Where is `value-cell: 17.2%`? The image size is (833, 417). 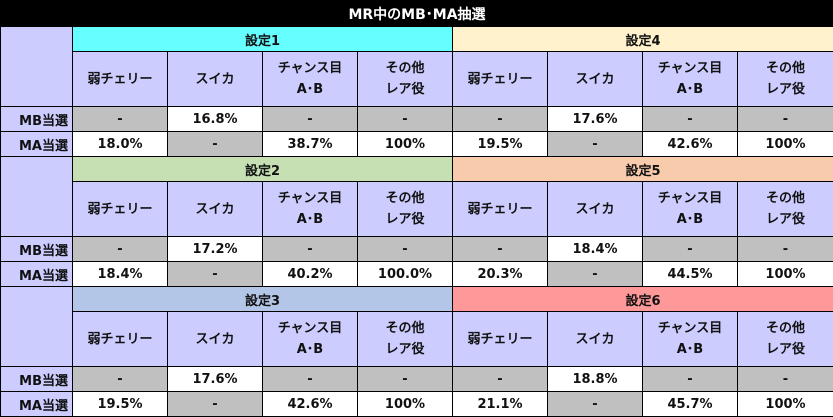
value-cell: 17.2% is located at coordinates (215, 249).